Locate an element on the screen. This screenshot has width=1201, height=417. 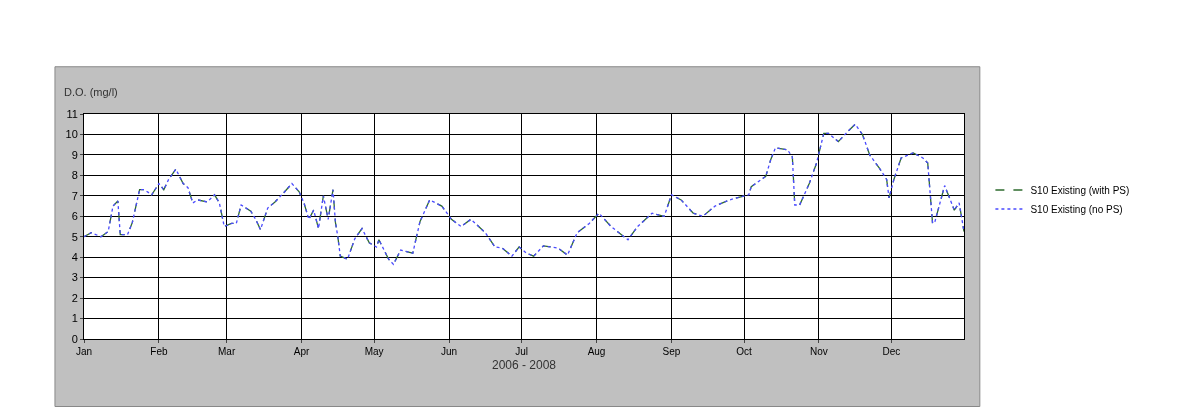
x-tick-label: Apr is located at coordinates (302, 351).